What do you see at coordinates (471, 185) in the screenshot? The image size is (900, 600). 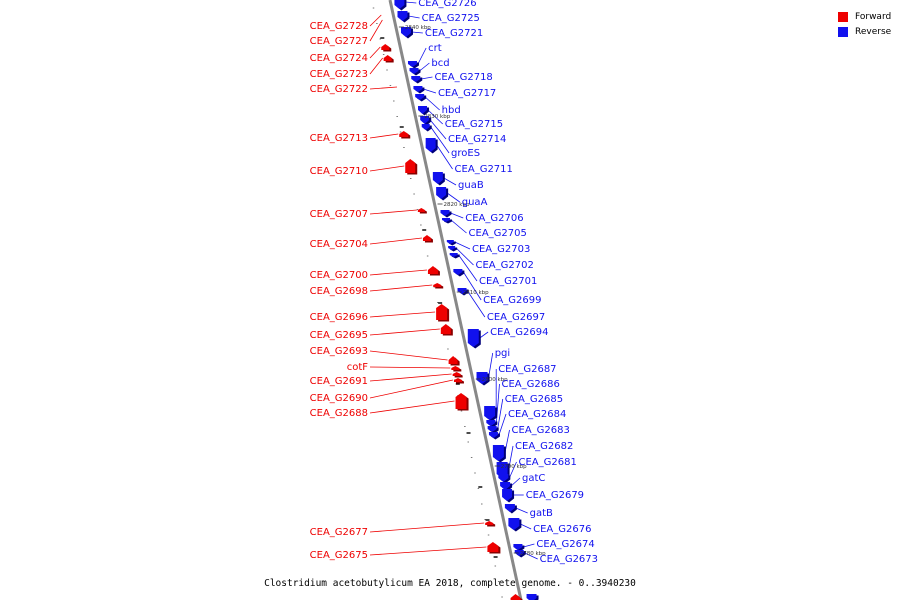 I see `reverse-gene-label: guaB` at bounding box center [471, 185].